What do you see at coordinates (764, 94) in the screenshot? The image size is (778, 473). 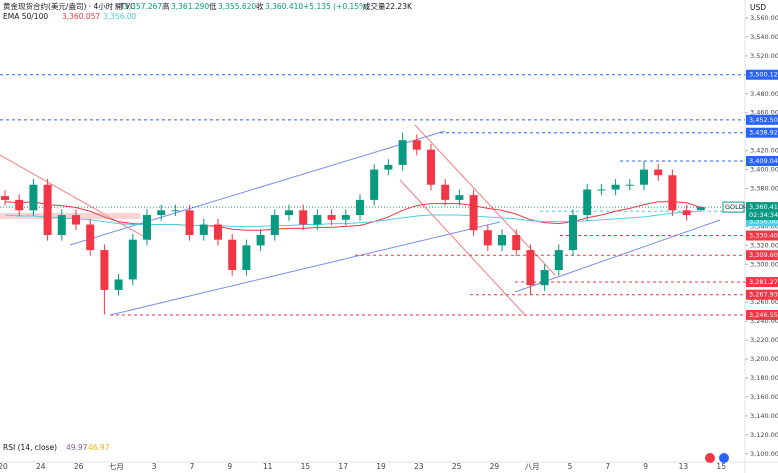 I see `y-tick-label: 3,480.000` at bounding box center [764, 94].